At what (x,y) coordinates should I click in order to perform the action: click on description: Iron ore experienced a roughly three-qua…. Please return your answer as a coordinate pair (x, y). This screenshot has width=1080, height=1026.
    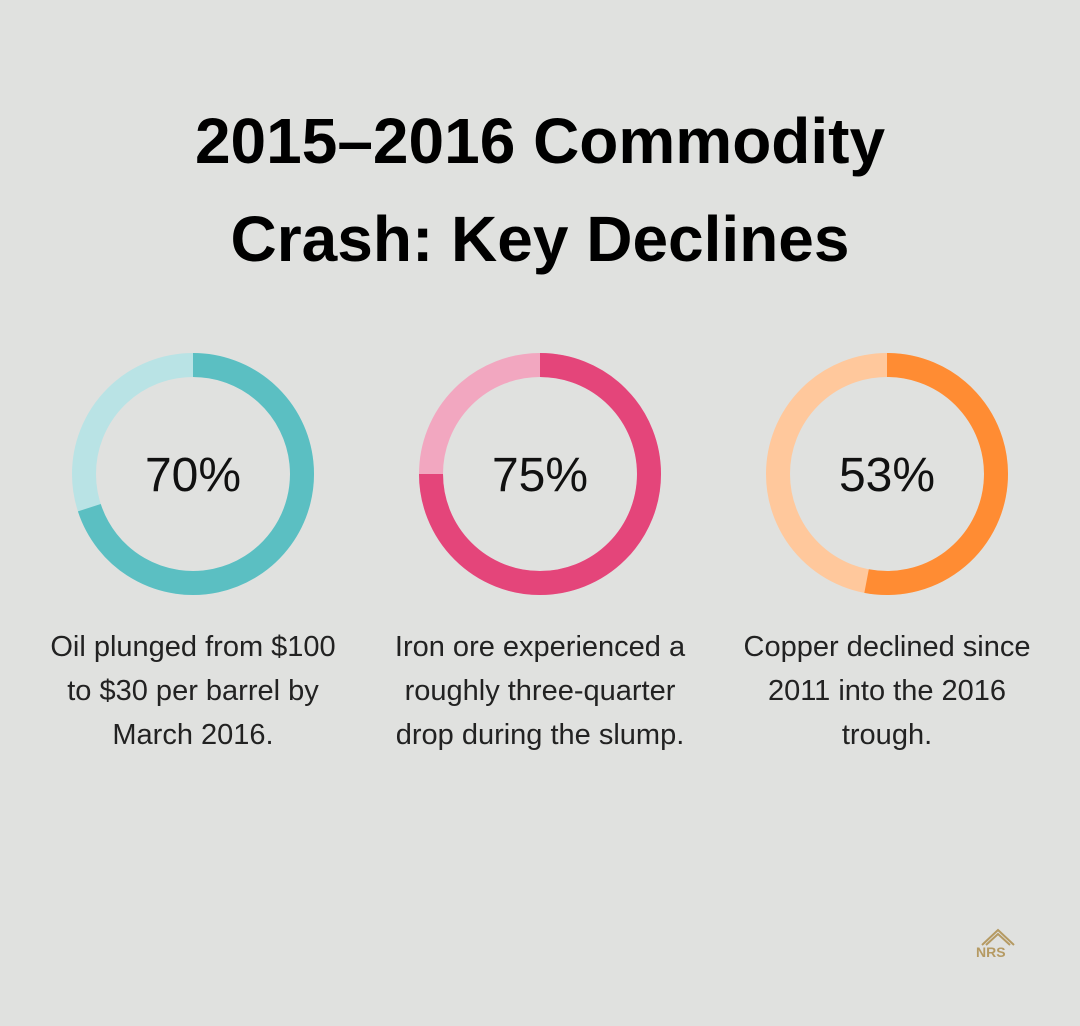
    Looking at the image, I should click on (540, 691).